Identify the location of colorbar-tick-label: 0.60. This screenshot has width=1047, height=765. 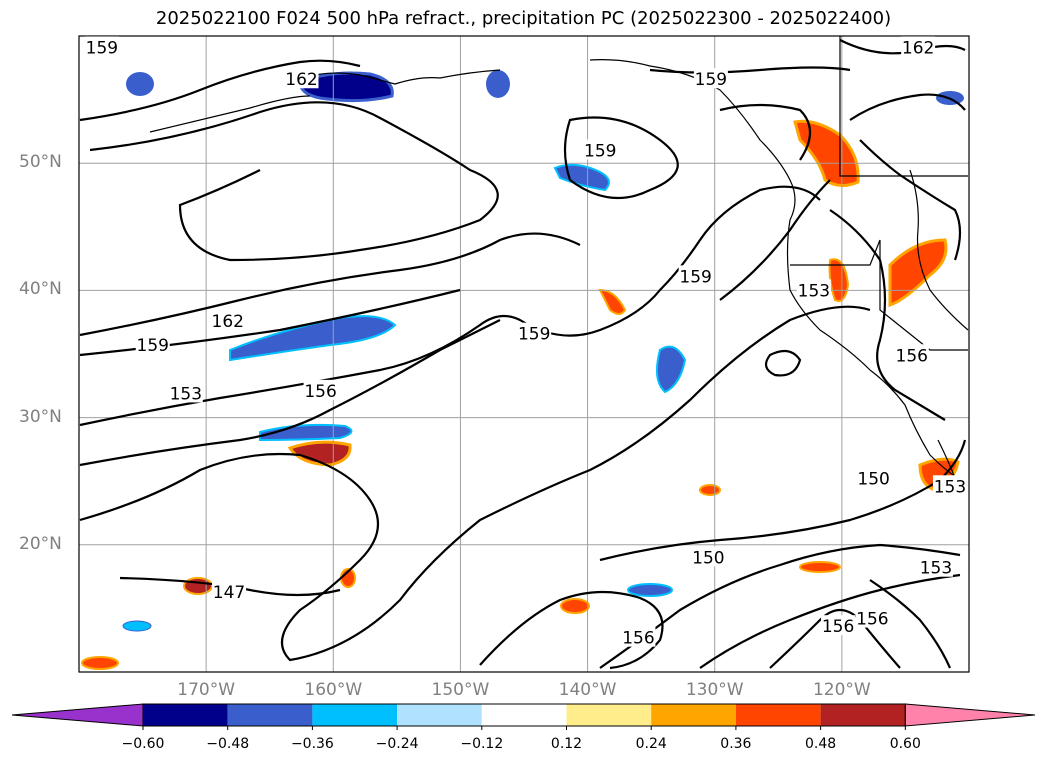
(905, 744).